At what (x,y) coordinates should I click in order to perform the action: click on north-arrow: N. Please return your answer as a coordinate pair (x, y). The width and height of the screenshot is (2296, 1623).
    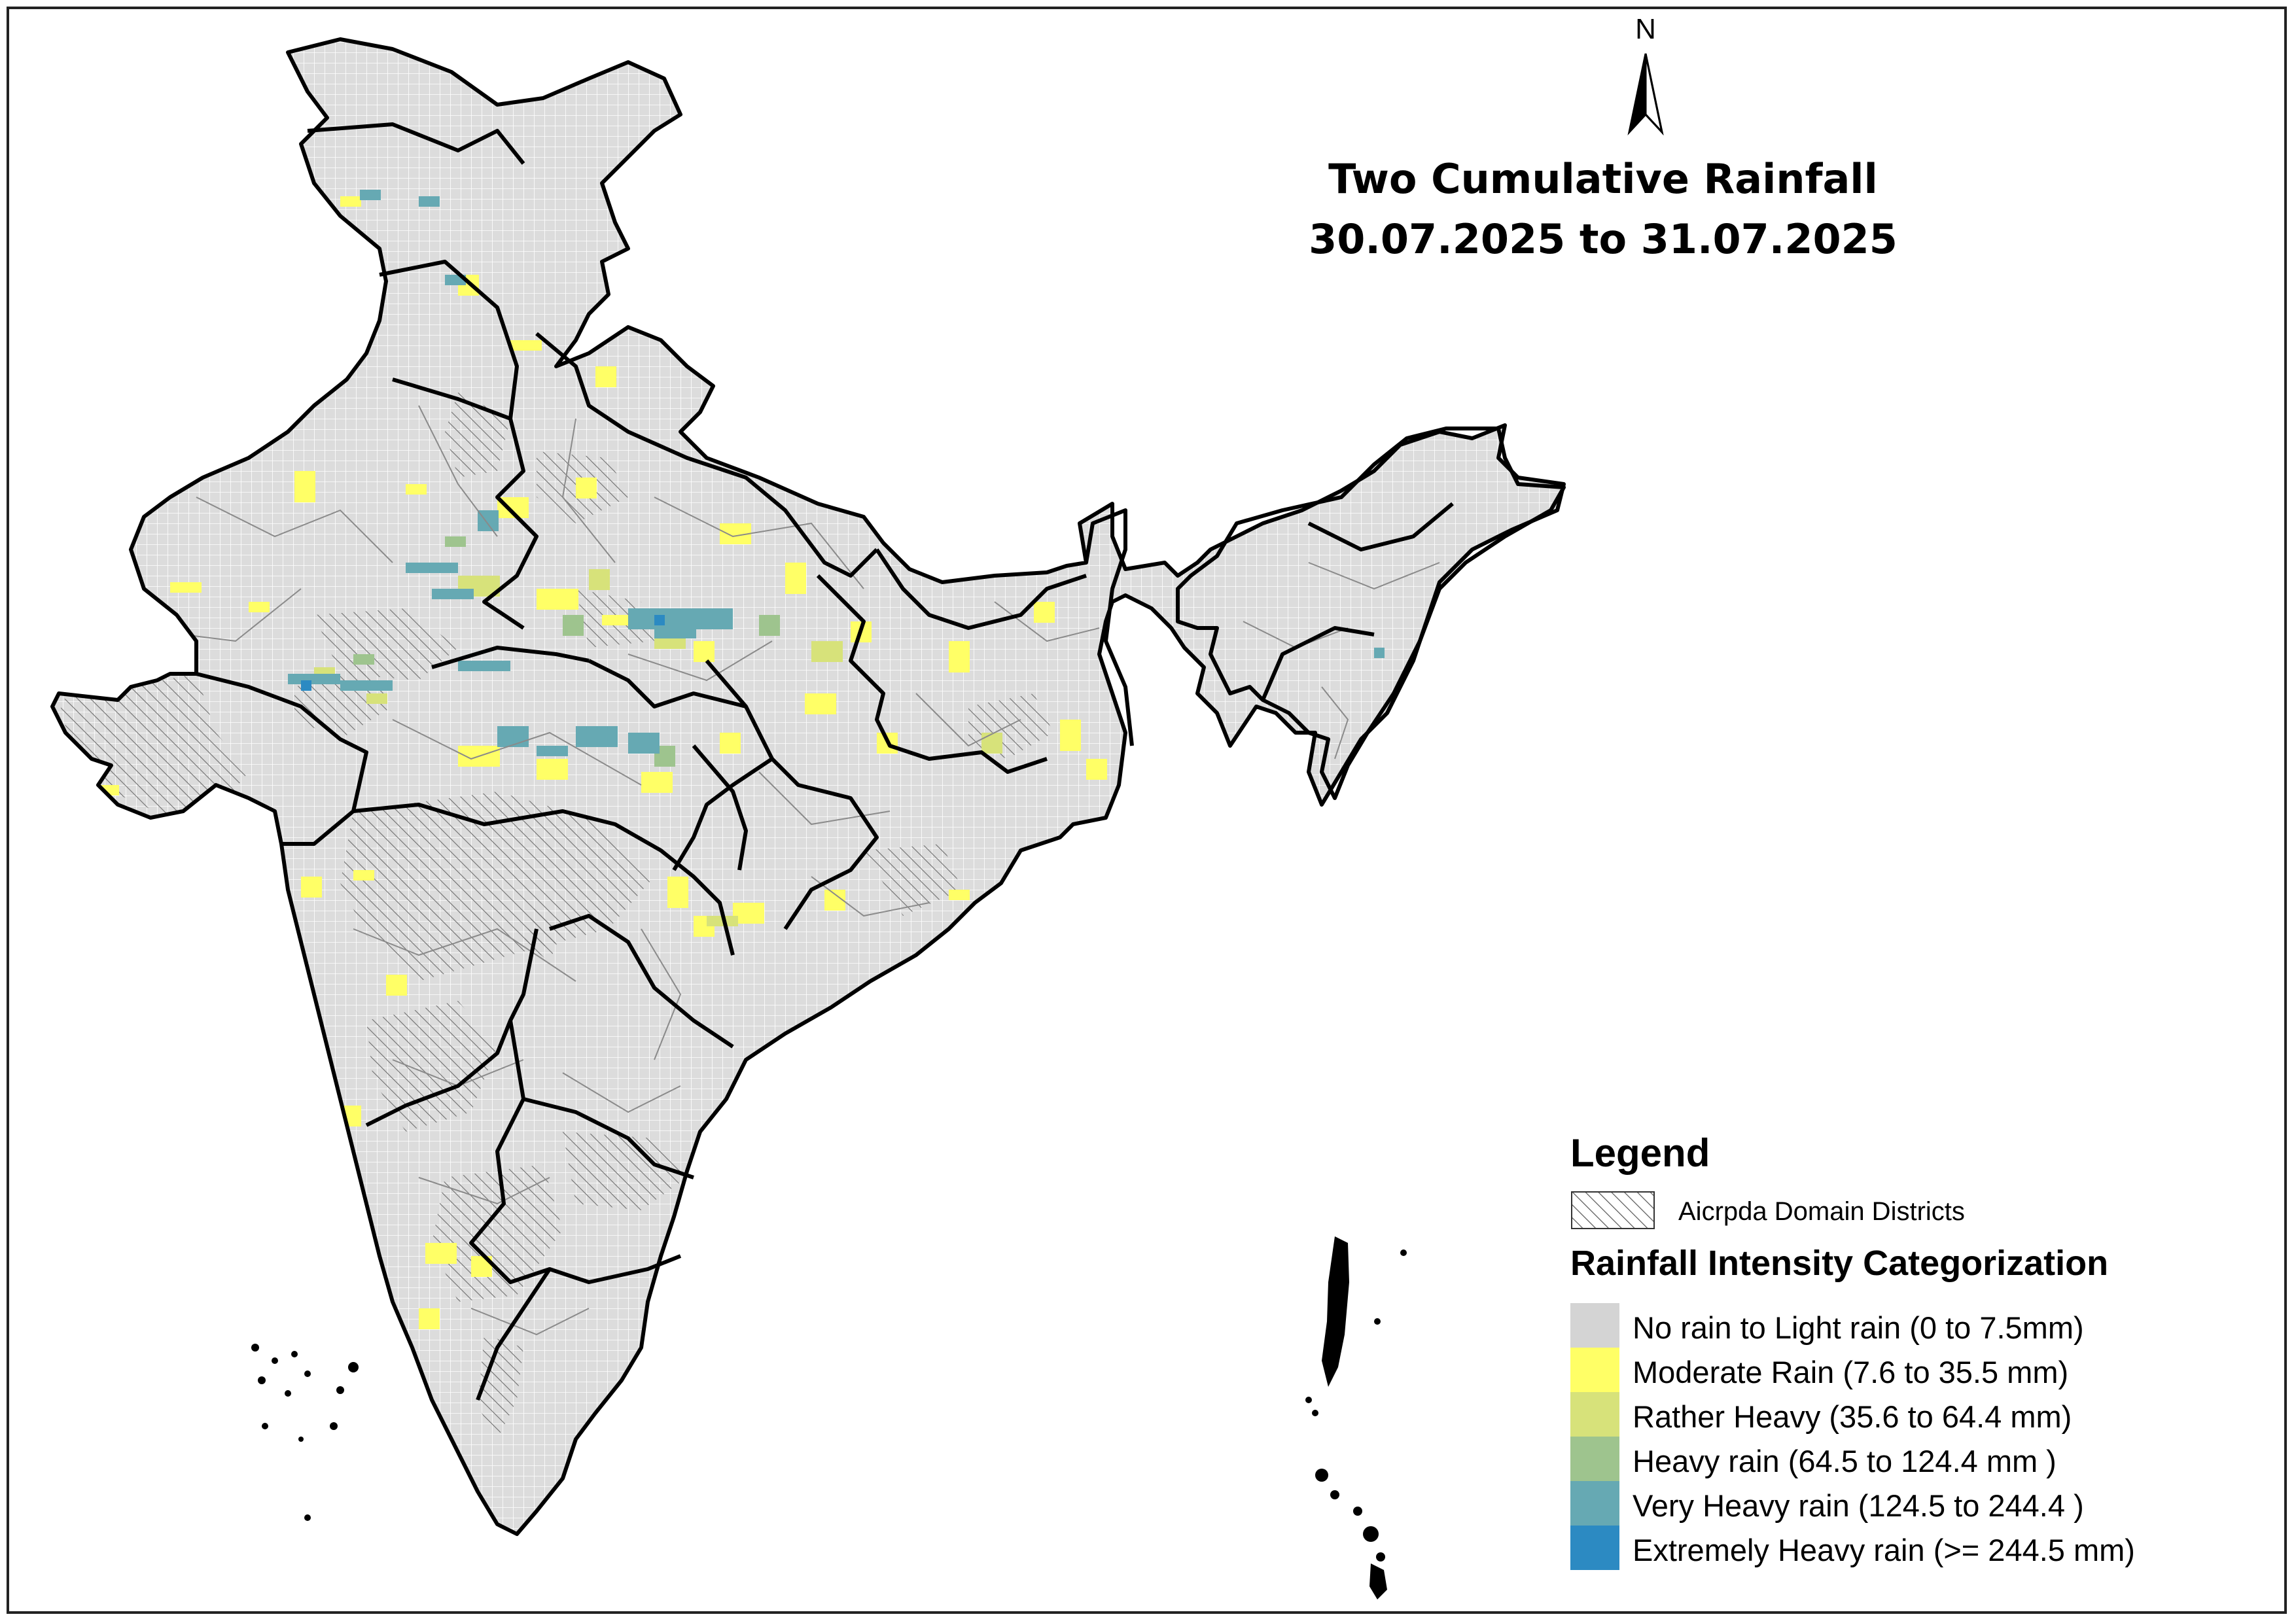
    Looking at the image, I should click on (1646, 79).